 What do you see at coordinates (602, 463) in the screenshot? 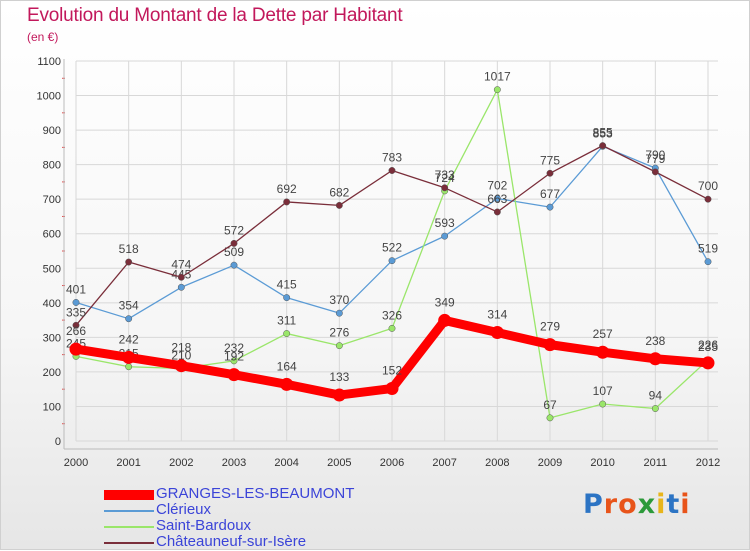
I see `x-tick-label: 2010` at bounding box center [602, 463].